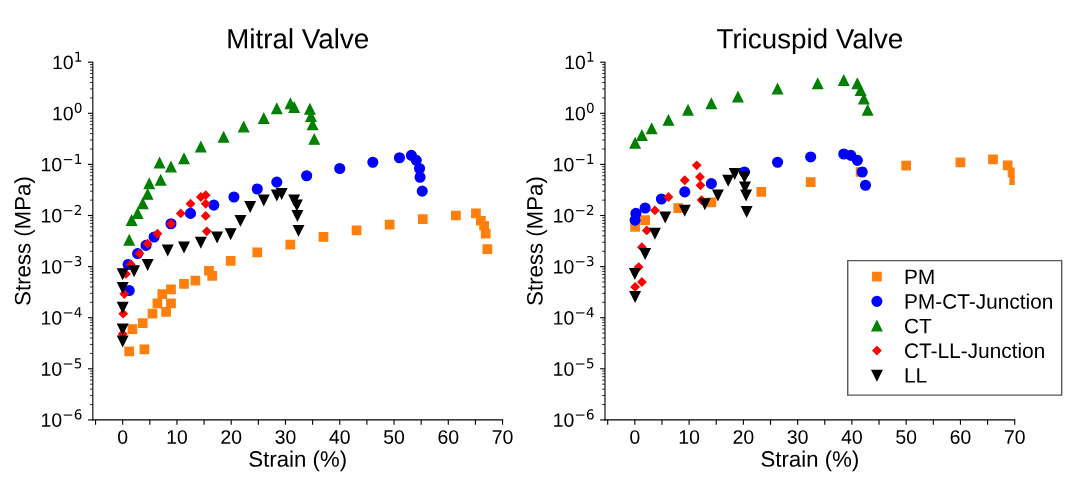  What do you see at coordinates (919, 277) in the screenshot?
I see `legend-label: PM` at bounding box center [919, 277].